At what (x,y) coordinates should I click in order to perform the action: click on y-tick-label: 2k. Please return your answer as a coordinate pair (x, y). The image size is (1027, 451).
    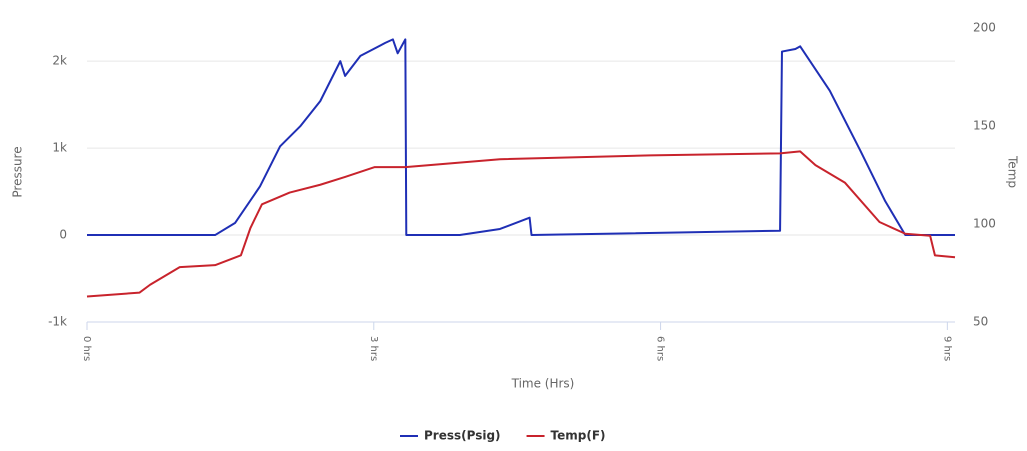
    Looking at the image, I should click on (59, 61).